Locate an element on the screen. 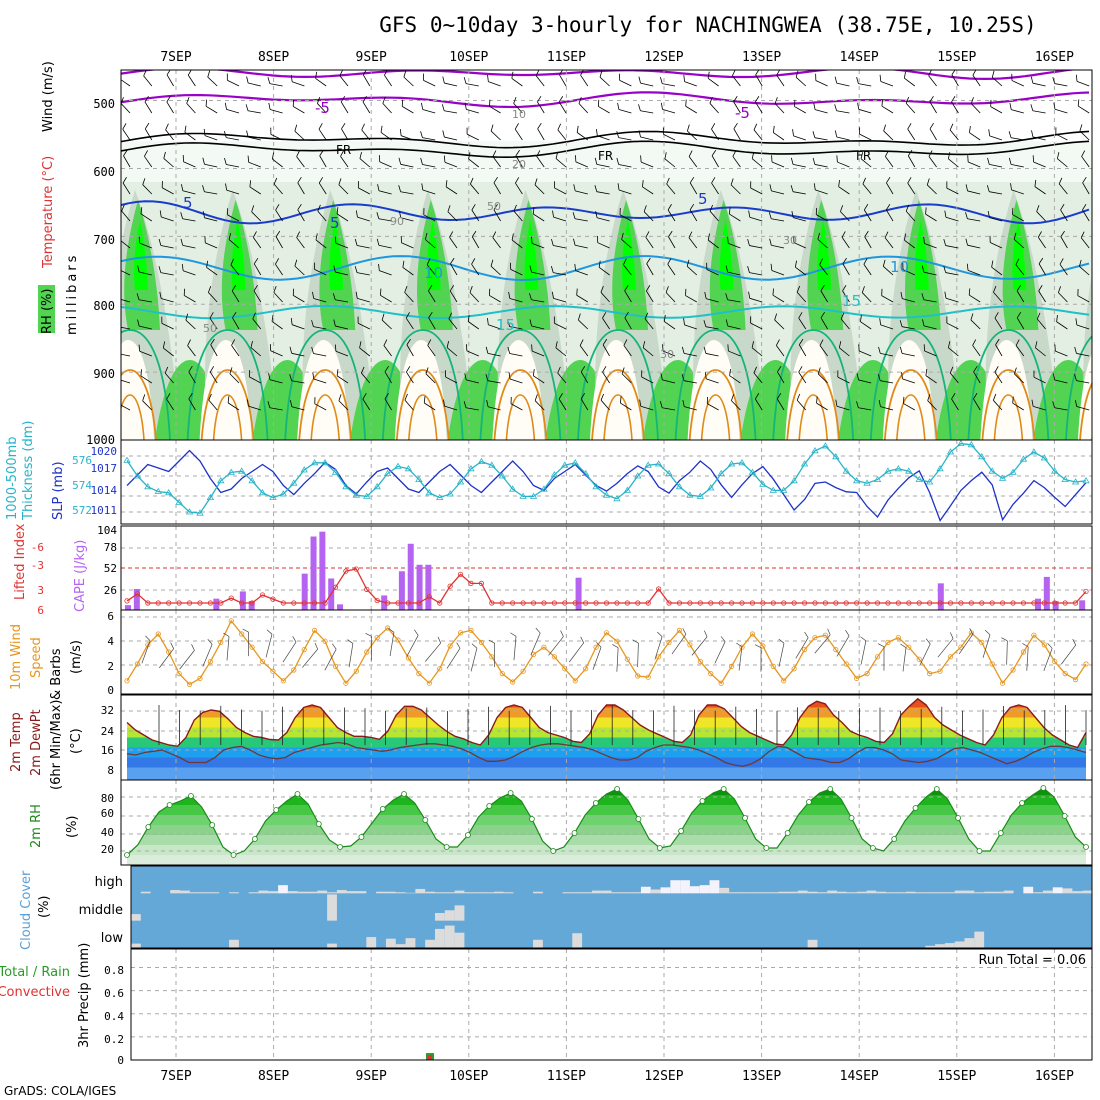 The image size is (1100, 1100). contour-30c is located at coordinates (520, 417).